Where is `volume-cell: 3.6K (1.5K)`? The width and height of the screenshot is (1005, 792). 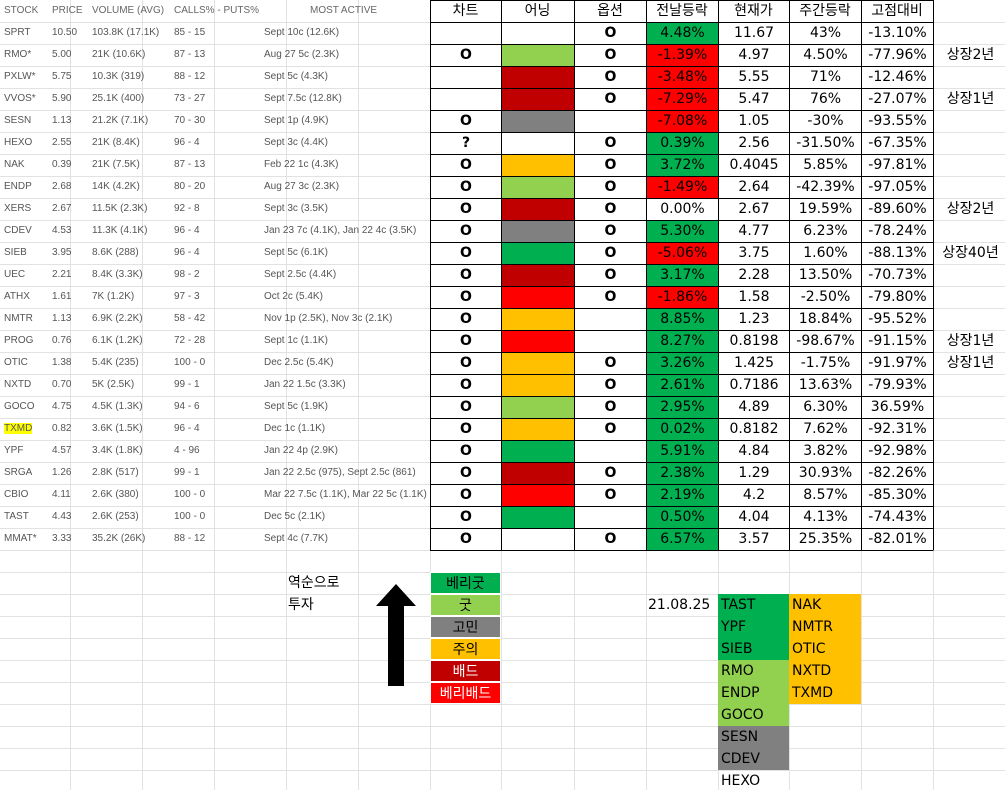 volume-cell: 3.6K (1.5K) is located at coordinates (117, 428).